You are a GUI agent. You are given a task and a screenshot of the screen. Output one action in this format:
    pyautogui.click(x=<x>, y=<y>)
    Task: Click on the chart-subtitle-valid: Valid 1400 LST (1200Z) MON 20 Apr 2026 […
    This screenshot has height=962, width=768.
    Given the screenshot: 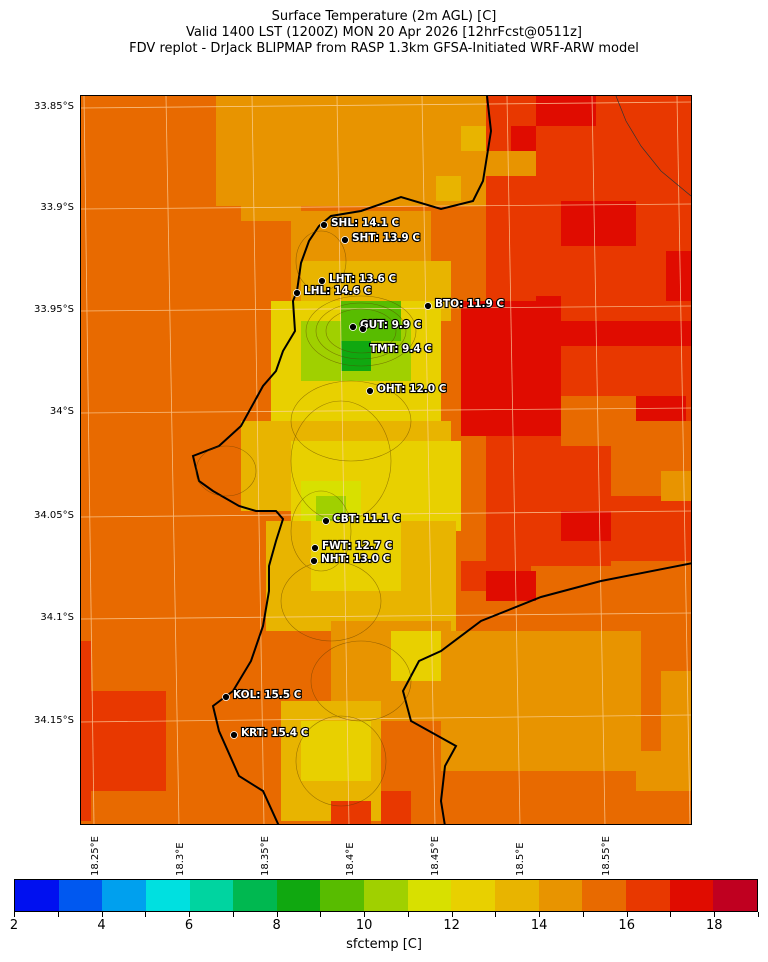 What is the action you would take?
    pyautogui.click(x=384, y=32)
    